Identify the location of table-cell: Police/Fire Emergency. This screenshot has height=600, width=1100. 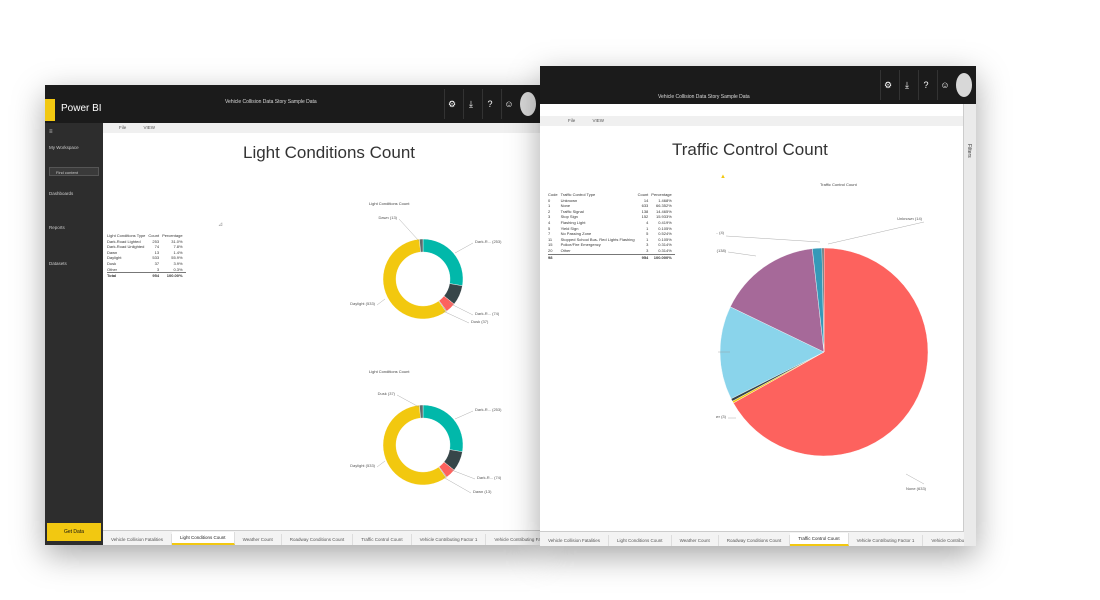
(580, 245).